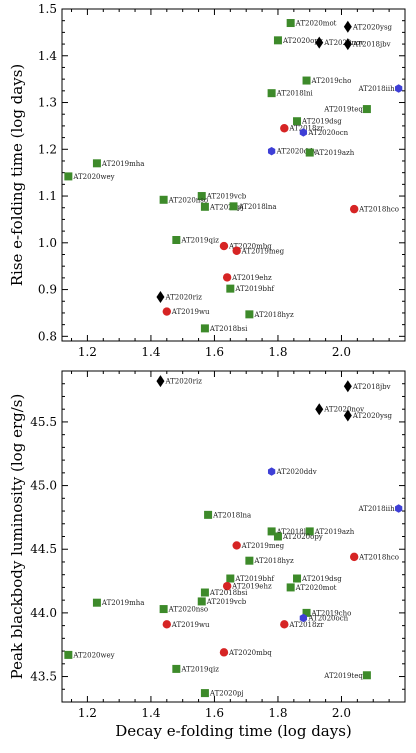 The image size is (416, 753). Describe the element at coordinates (273, 315) in the screenshot. I see `point-label: AT2018hyz` at that location.